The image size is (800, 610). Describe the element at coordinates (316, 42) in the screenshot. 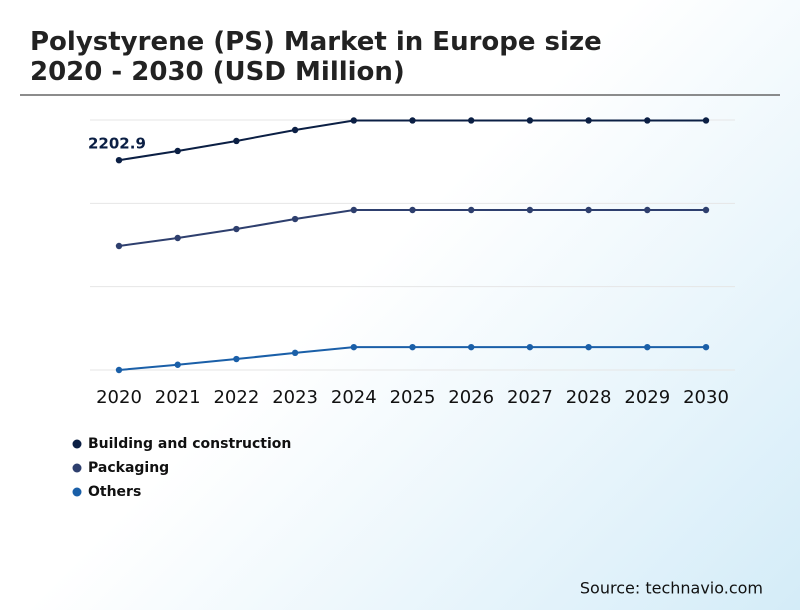

I see `chart-title: Polystyrene (PS) Market in Europe size` at that location.